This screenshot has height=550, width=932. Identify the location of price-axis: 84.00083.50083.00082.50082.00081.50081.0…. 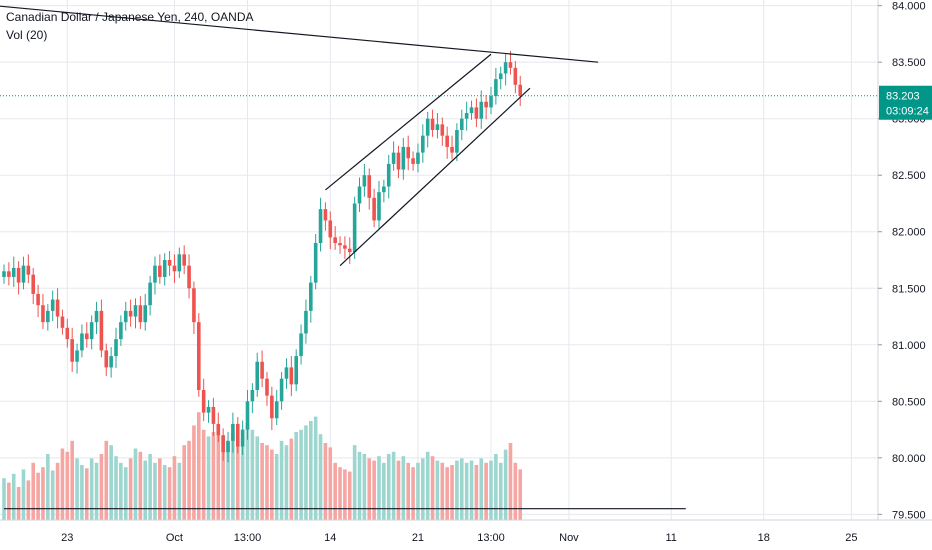
(901, 260).